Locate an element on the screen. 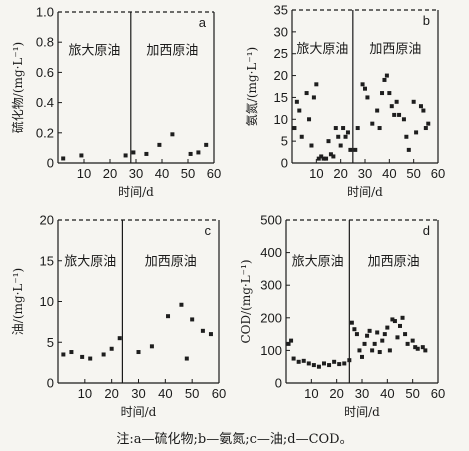 The height and width of the screenshot is (451, 469). y-tick-label: 20 is located at coordinates (47, 220).